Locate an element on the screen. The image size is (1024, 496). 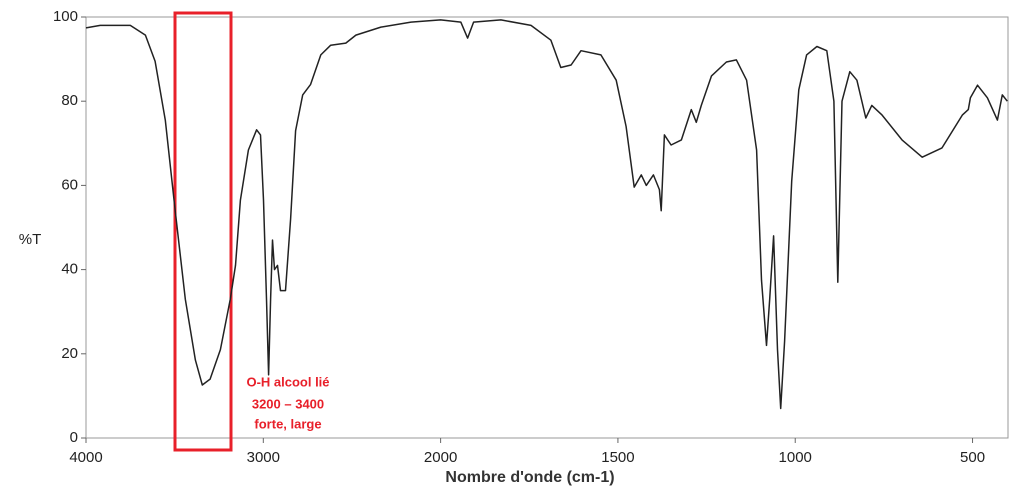
annotation: 3200 – 3400 is located at coordinates (288, 403).